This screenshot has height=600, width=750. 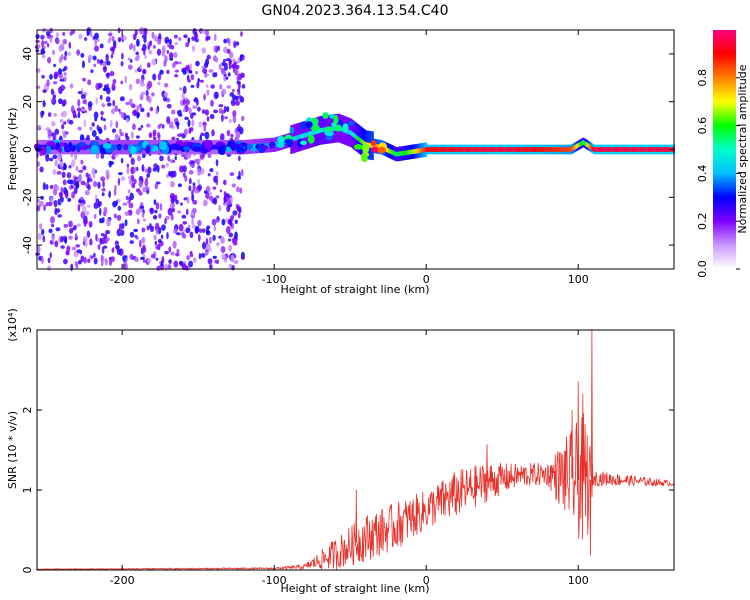 I want to click on spectrogram-x-label: Height of straight line (km), so click(x=354, y=289).